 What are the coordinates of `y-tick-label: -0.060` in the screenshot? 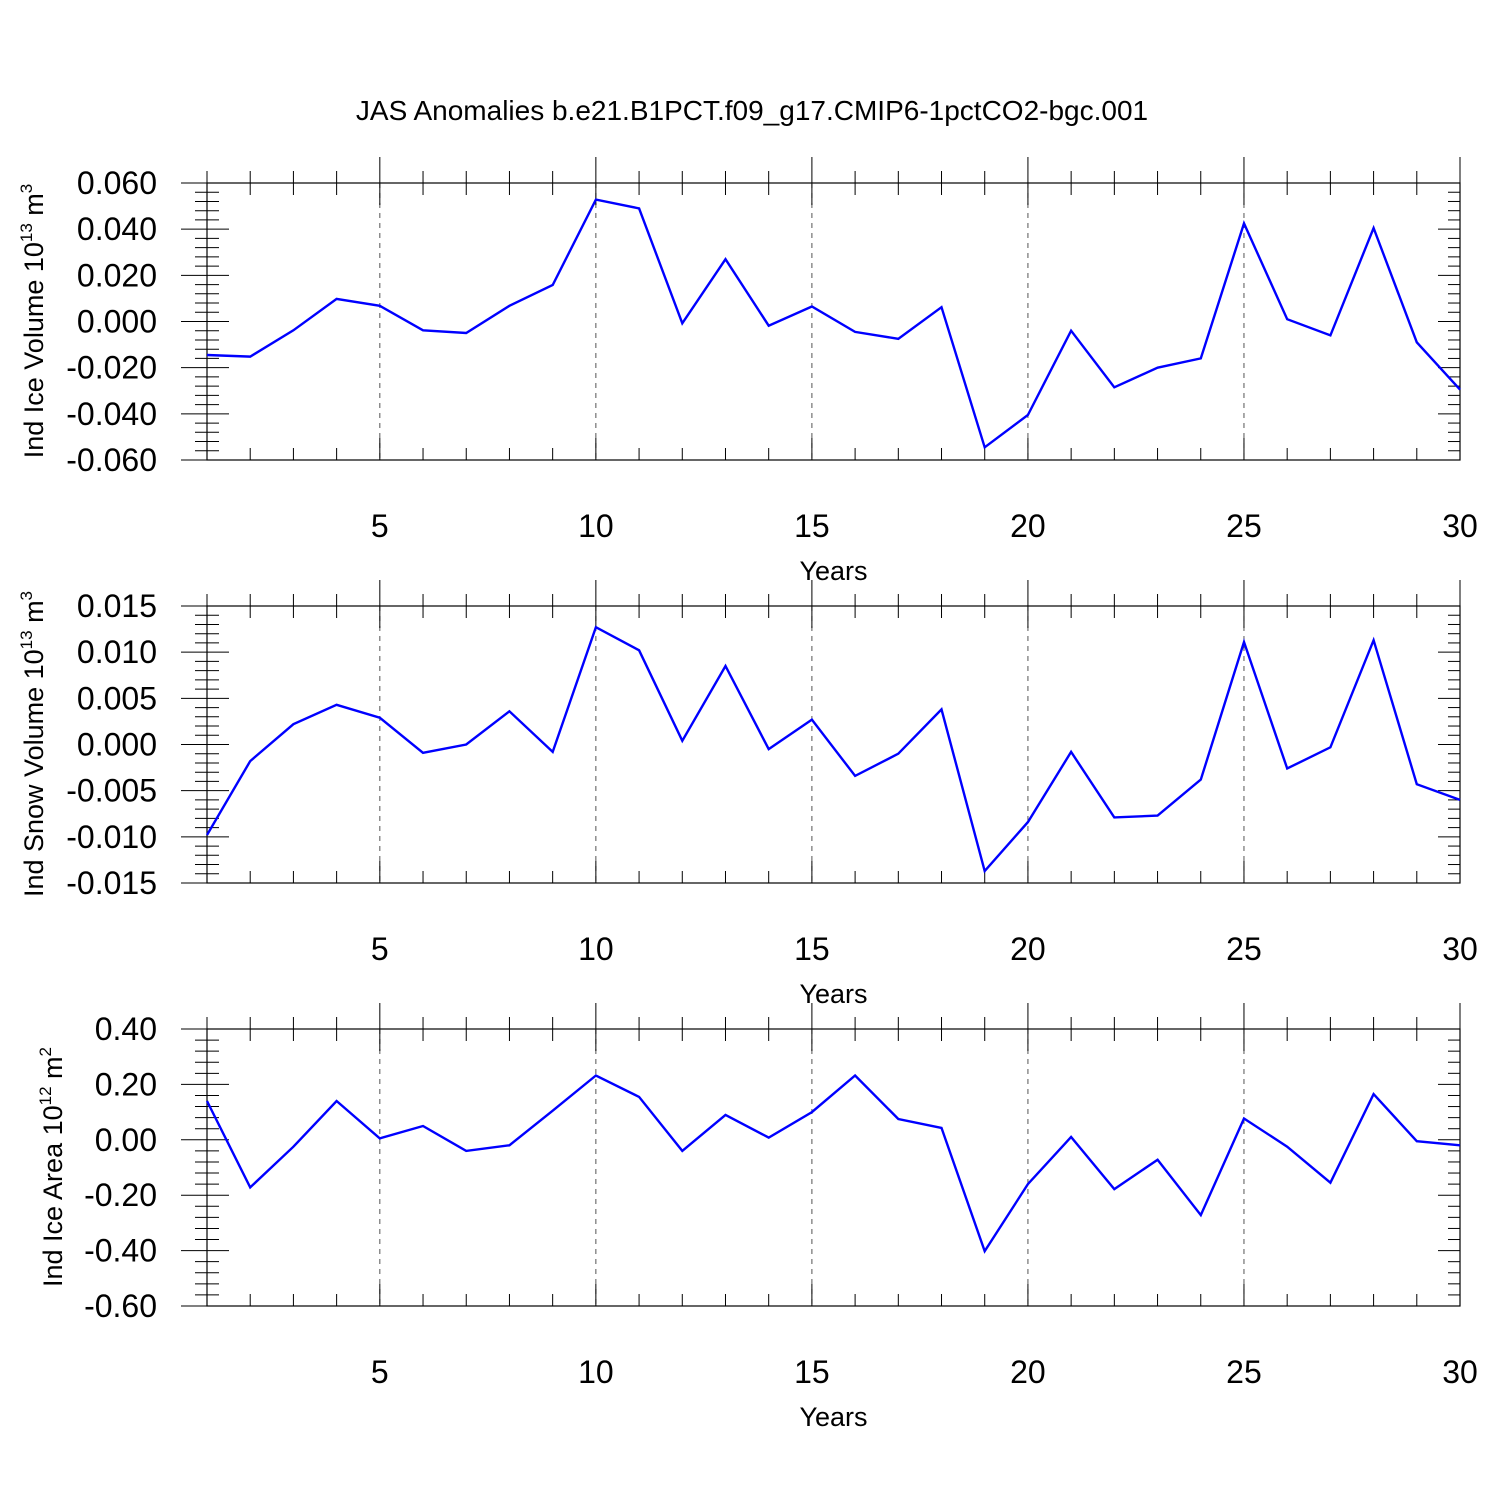 It's located at (111, 460).